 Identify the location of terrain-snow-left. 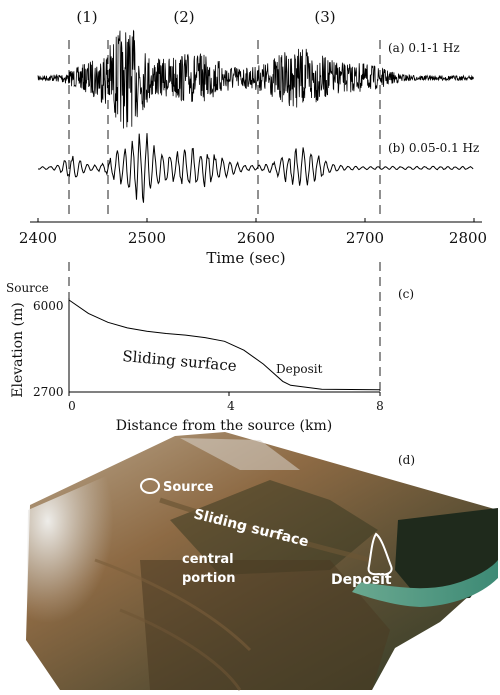
(80, 555).